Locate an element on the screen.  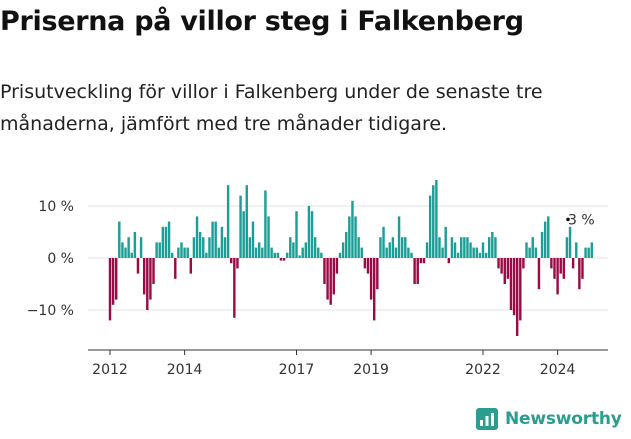
brand-name: Newsworthy is located at coordinates (563, 419).